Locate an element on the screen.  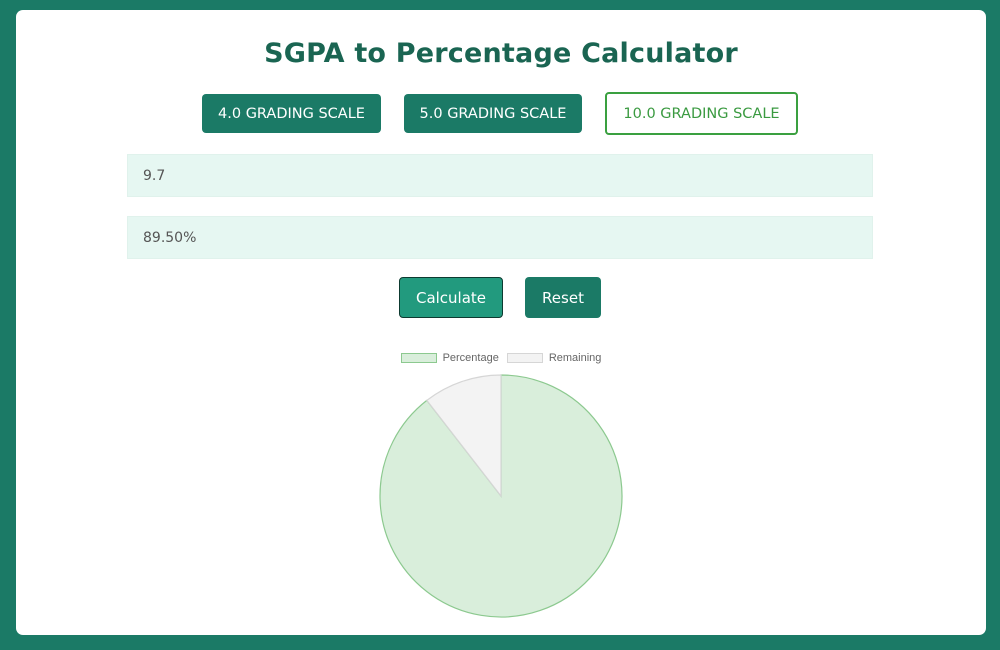
scale-5-button: 5.0 GRADING SCALE is located at coordinates (493, 113).